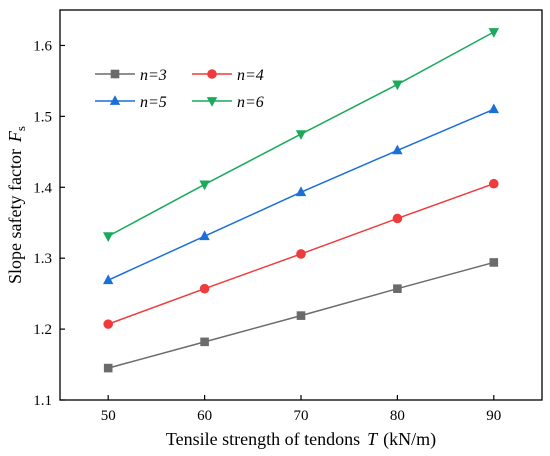 This screenshot has width=550, height=456. I want to click on legend-label: n=5, so click(153, 102).